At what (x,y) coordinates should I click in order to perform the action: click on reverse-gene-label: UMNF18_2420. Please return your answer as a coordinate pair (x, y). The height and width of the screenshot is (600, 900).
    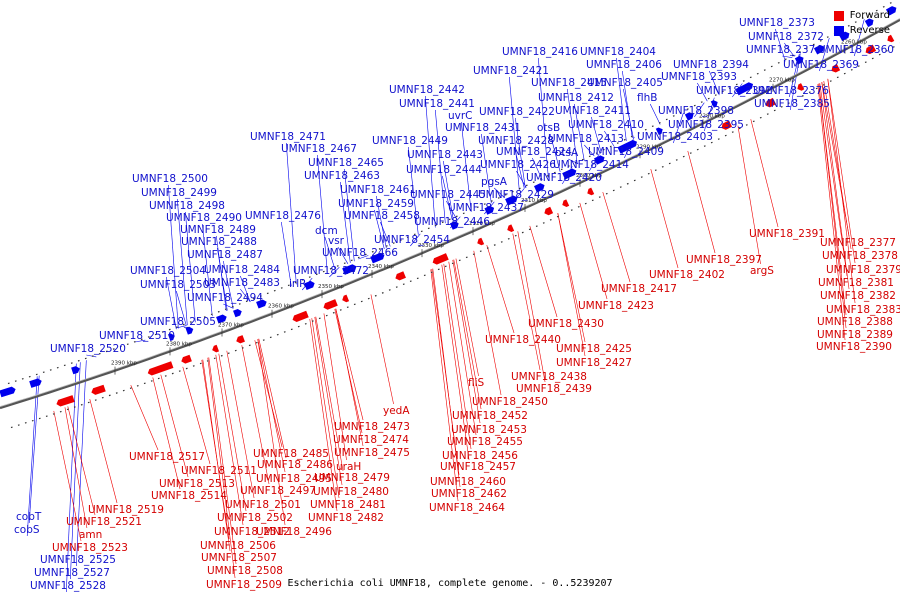
    Looking at the image, I should click on (564, 178).